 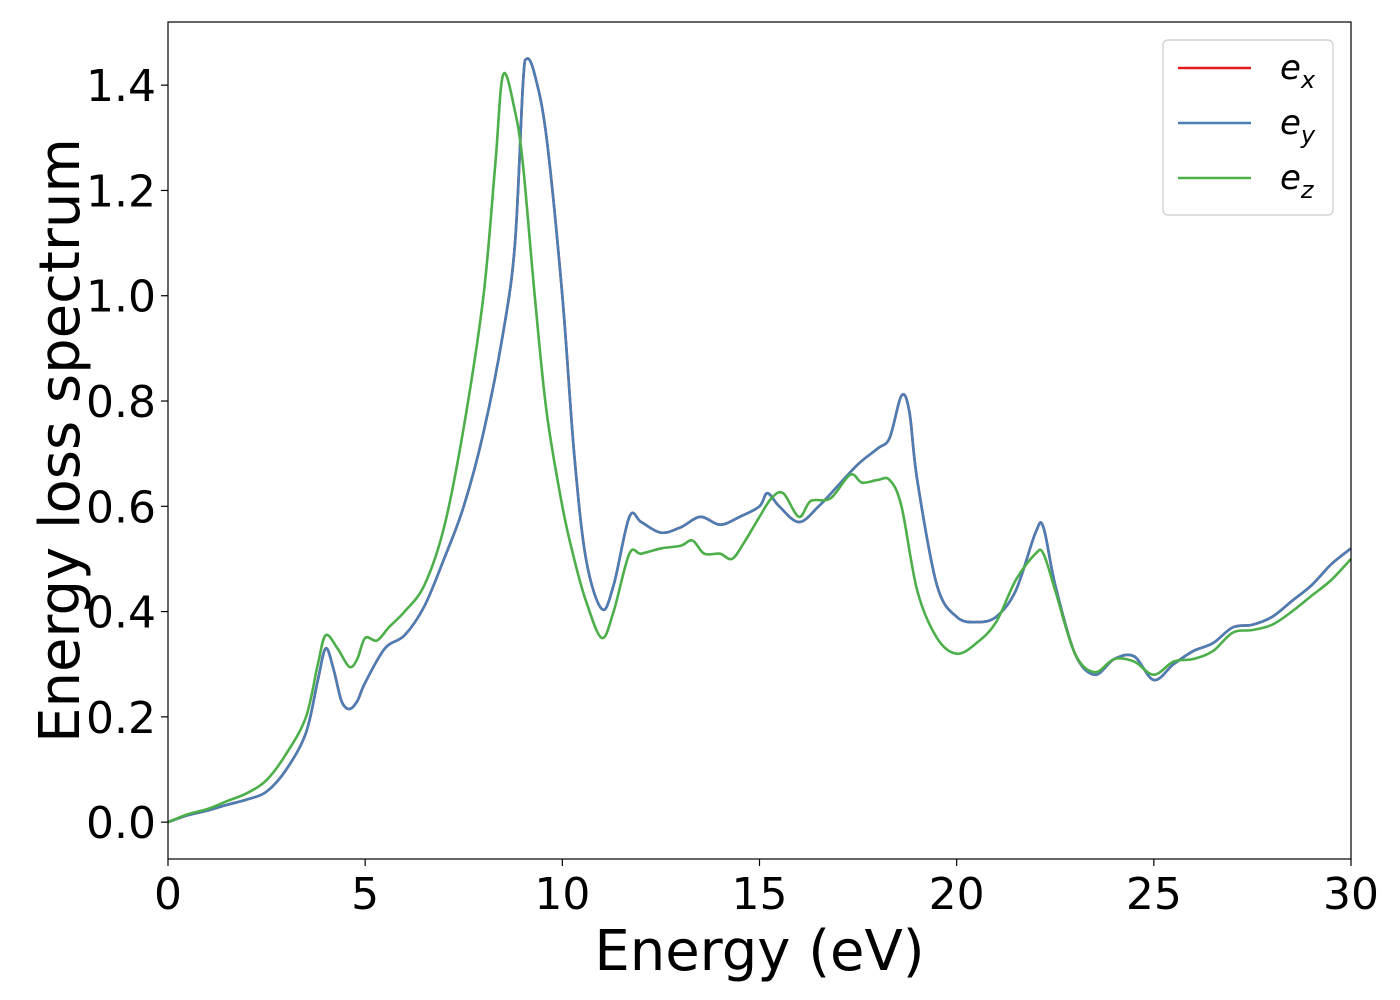 What do you see at coordinates (121, 507) in the screenshot?
I see `y-tick-label: 0.6` at bounding box center [121, 507].